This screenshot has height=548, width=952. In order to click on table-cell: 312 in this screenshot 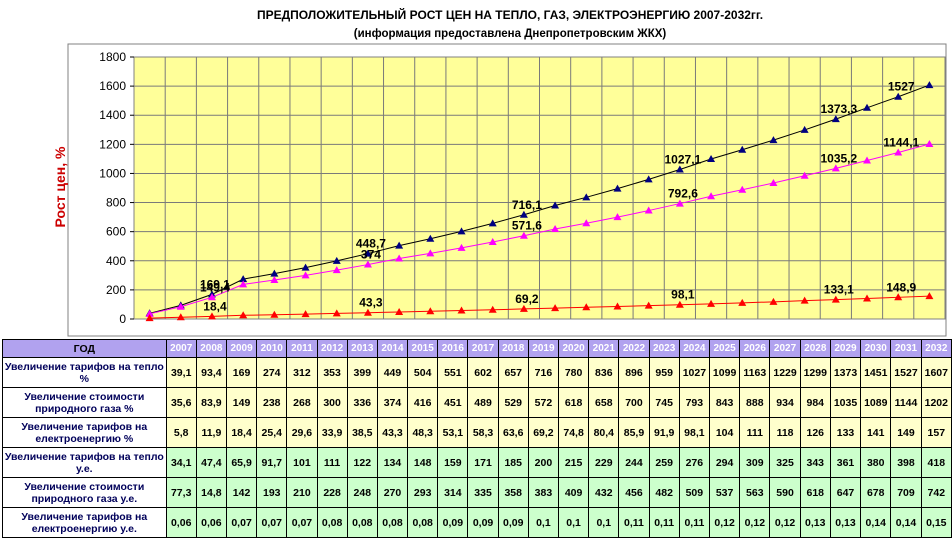, I will do `click(302, 372)`.